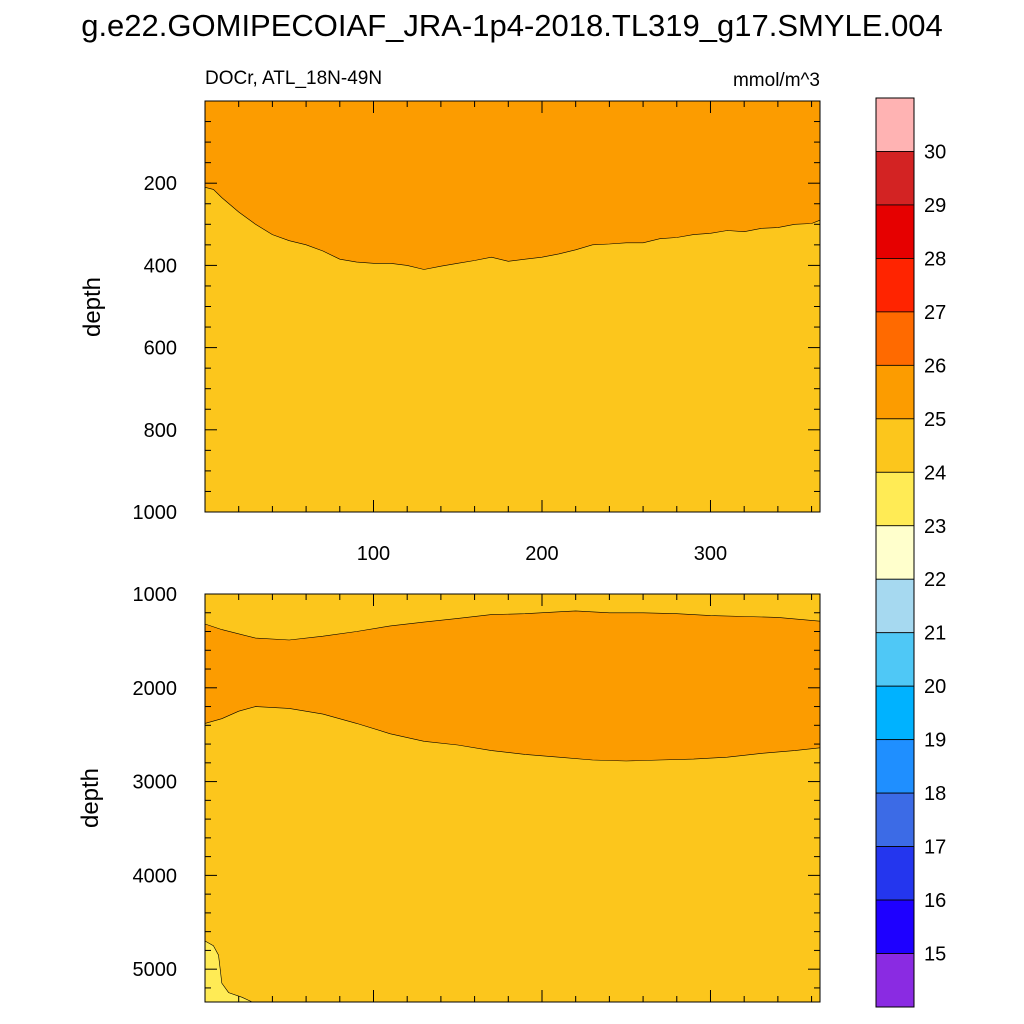  Describe the element at coordinates (935, 901) in the screenshot. I see `colorbar-label: 16` at that location.